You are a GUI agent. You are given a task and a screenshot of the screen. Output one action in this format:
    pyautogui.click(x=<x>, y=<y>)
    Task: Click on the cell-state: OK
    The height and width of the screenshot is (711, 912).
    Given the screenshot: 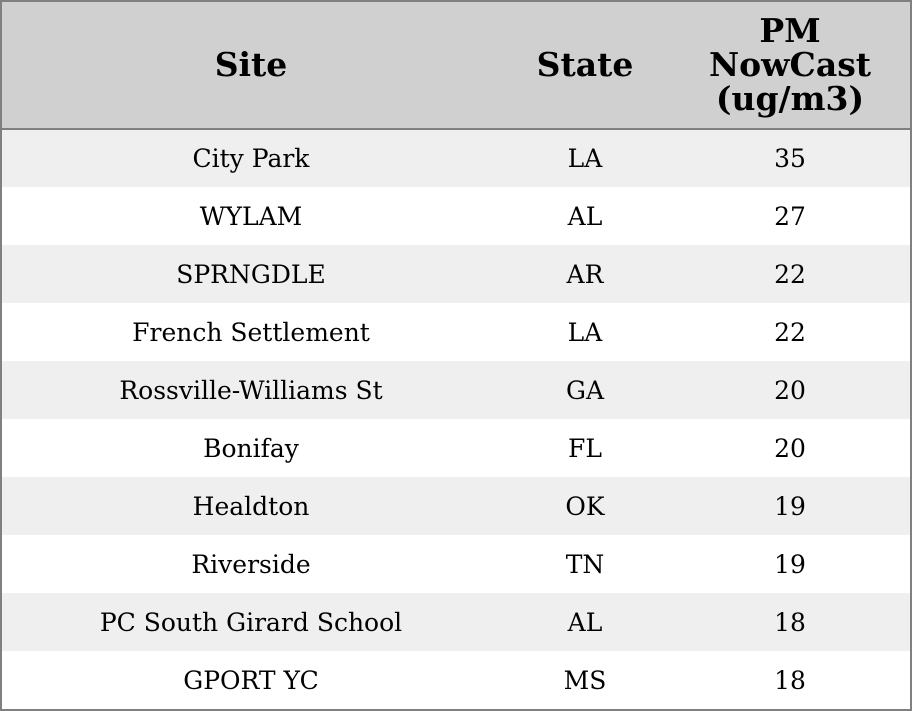 What is the action you would take?
    pyautogui.click(x=585, y=506)
    